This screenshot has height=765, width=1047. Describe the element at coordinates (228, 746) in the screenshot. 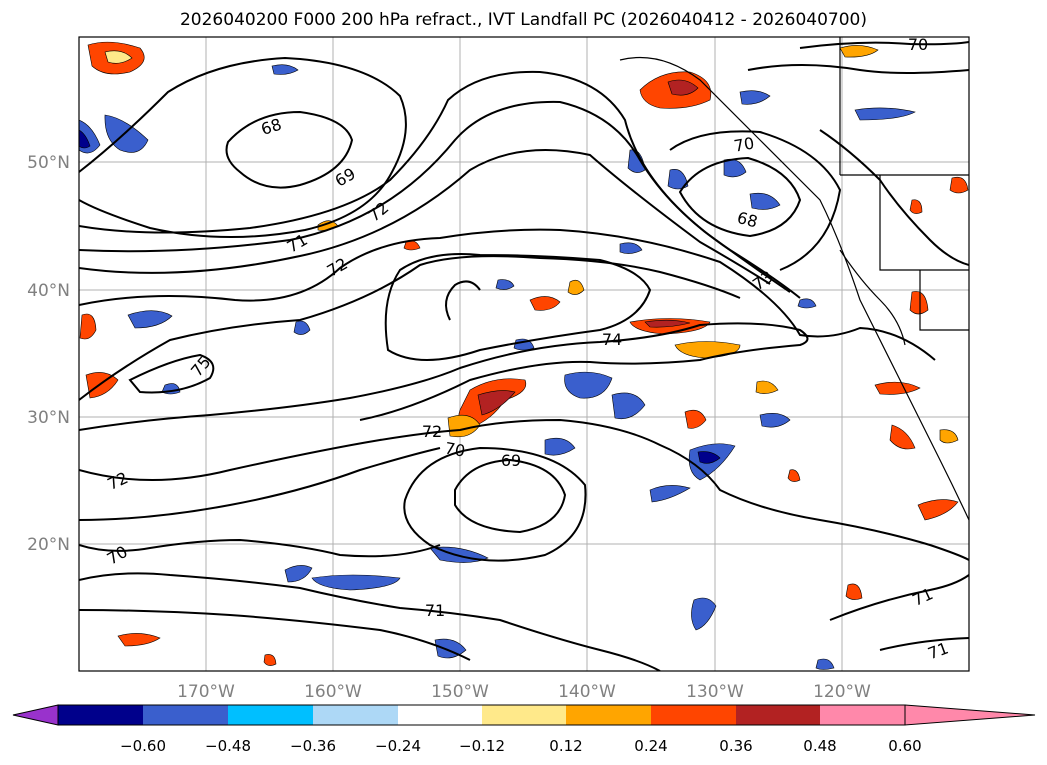

I see `colorbar-tick: −0.48` at that location.